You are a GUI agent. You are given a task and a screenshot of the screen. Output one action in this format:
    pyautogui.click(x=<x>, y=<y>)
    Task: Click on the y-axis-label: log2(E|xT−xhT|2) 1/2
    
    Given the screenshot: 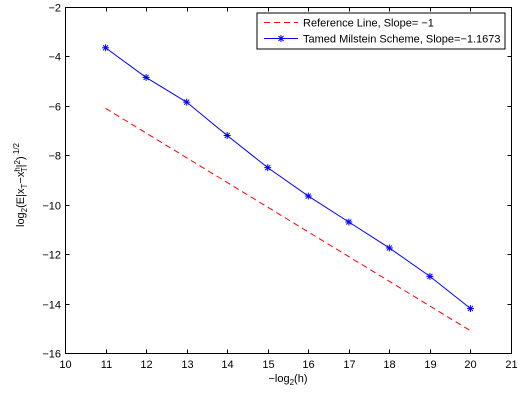 What is the action you would take?
    pyautogui.click(x=20, y=184)
    